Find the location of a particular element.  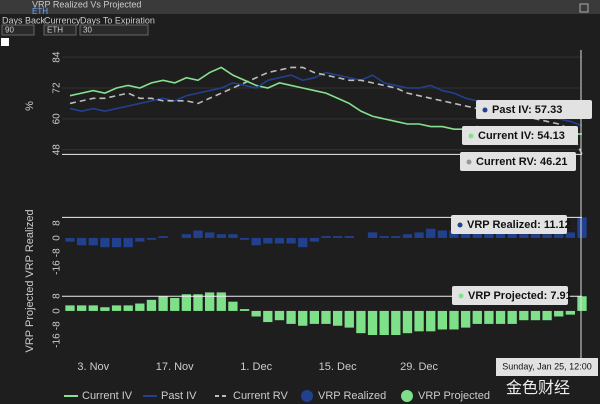

toggle-button is located at coordinates (5, 42).